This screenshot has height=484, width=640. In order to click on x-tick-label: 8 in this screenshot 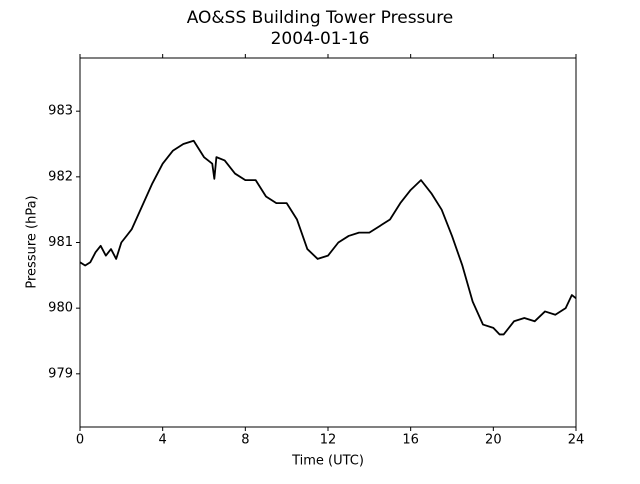, I will do `click(245, 440)`.